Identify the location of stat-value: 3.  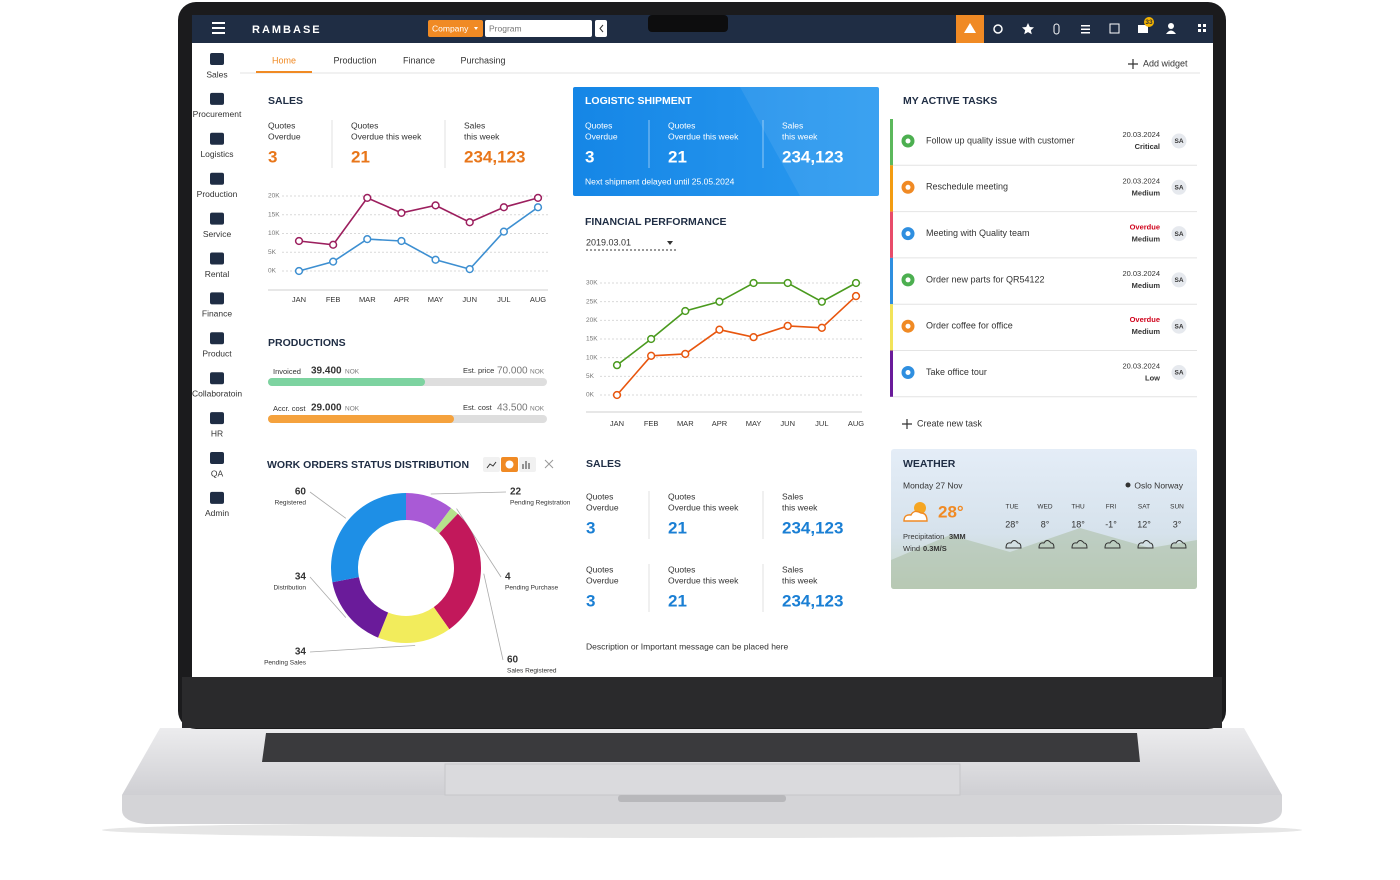
(590, 527).